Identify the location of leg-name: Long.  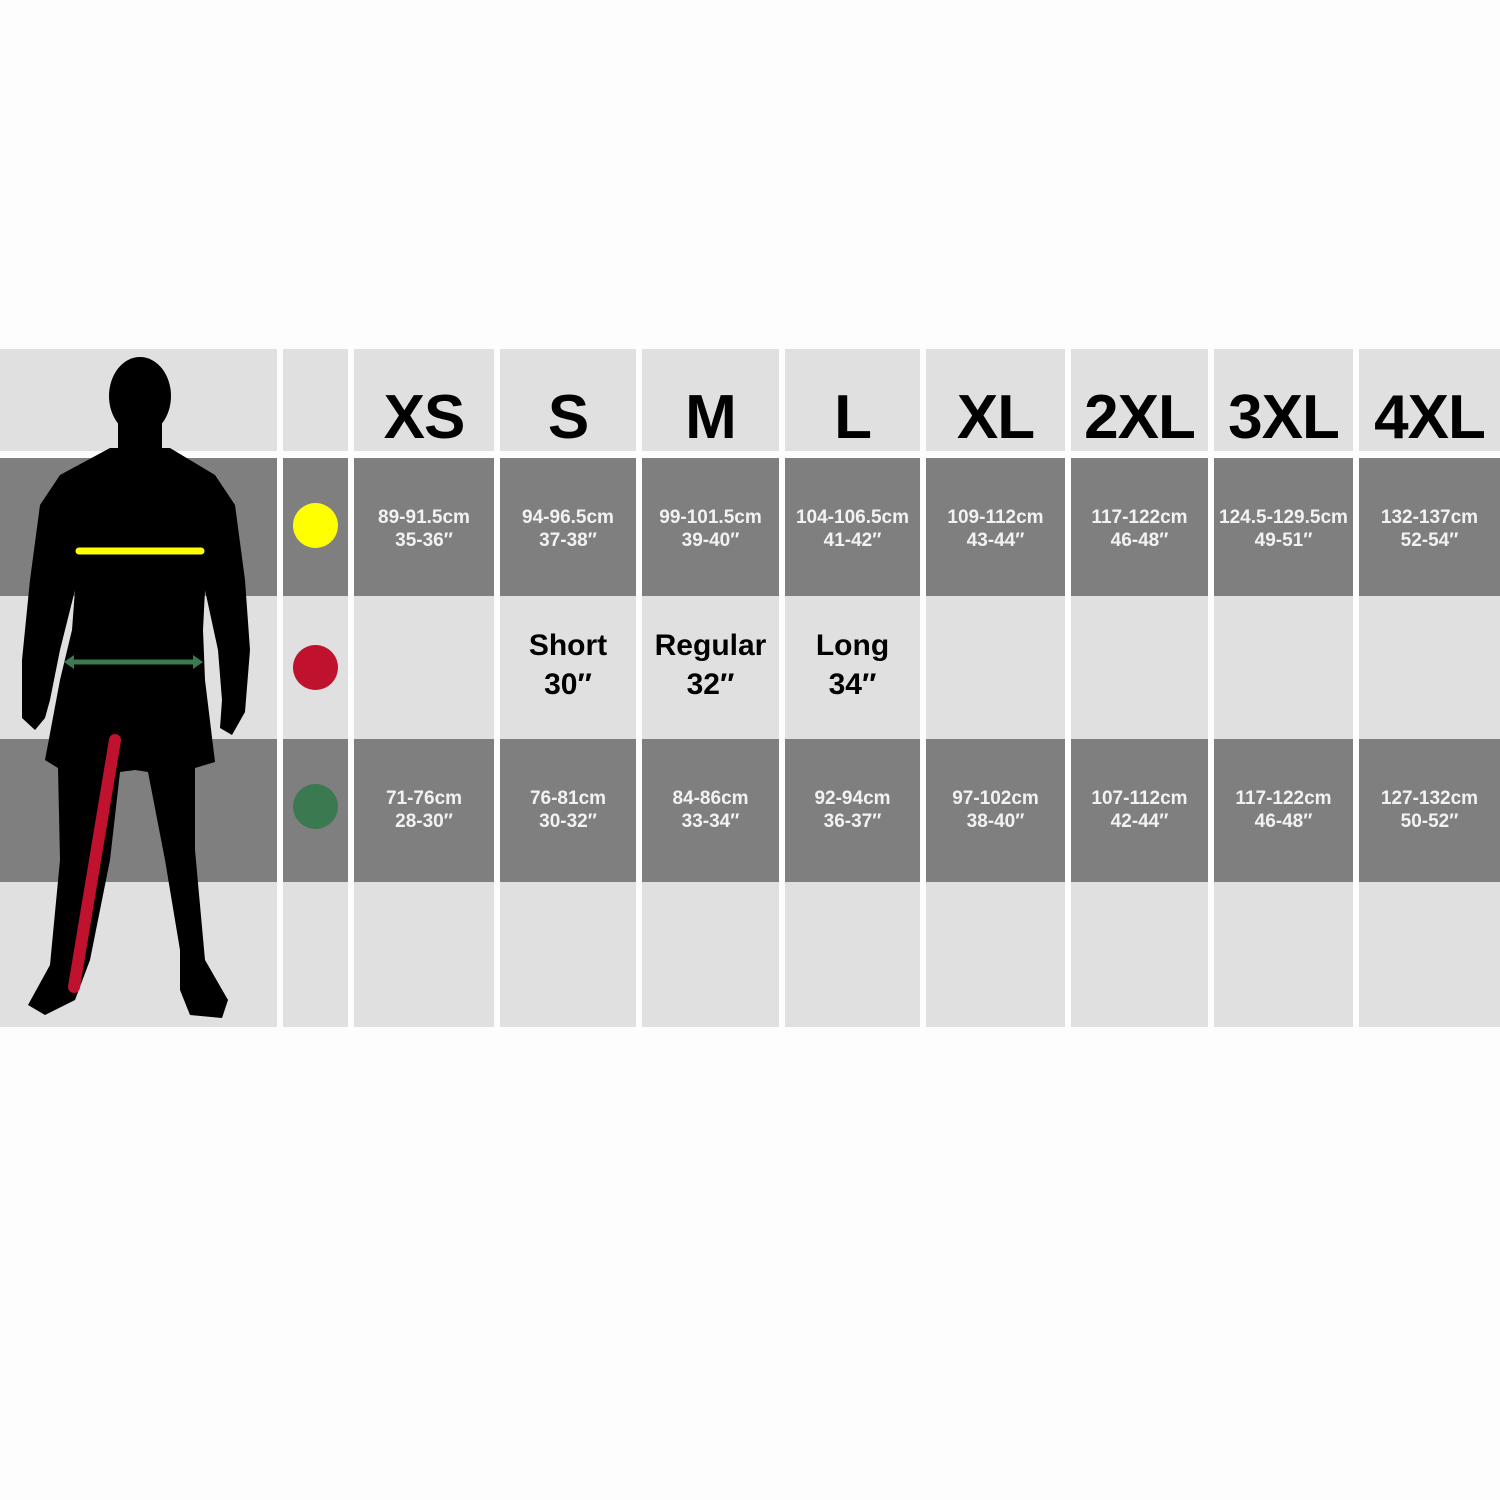
(852, 645).